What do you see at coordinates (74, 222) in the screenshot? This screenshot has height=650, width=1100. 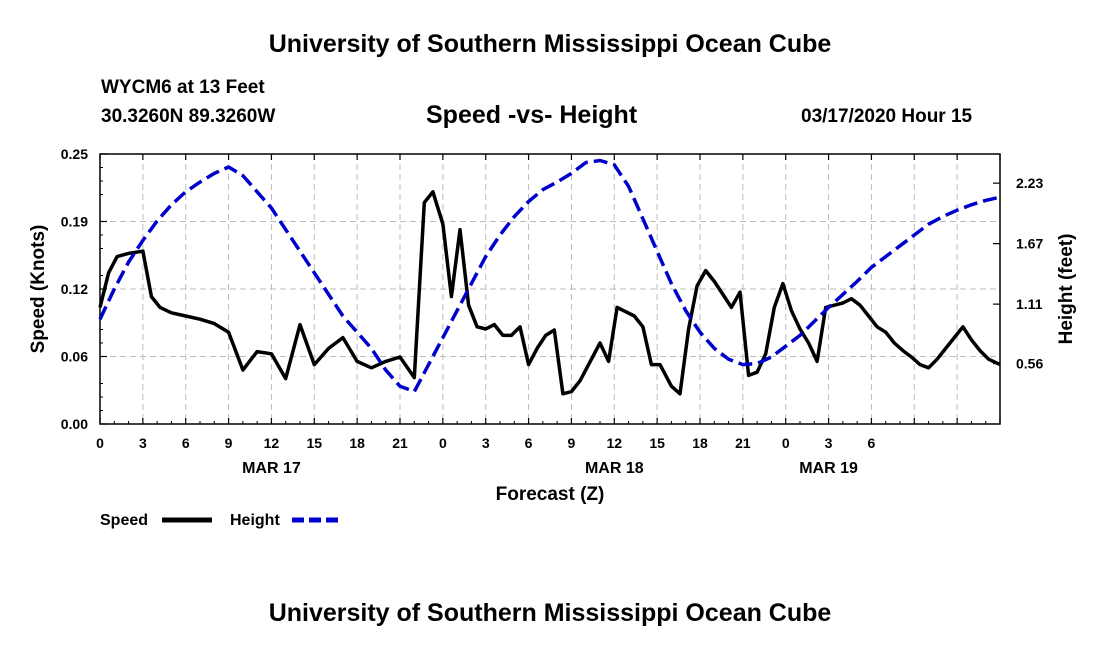 I see `y-left-tick-label: 0.19` at bounding box center [74, 222].